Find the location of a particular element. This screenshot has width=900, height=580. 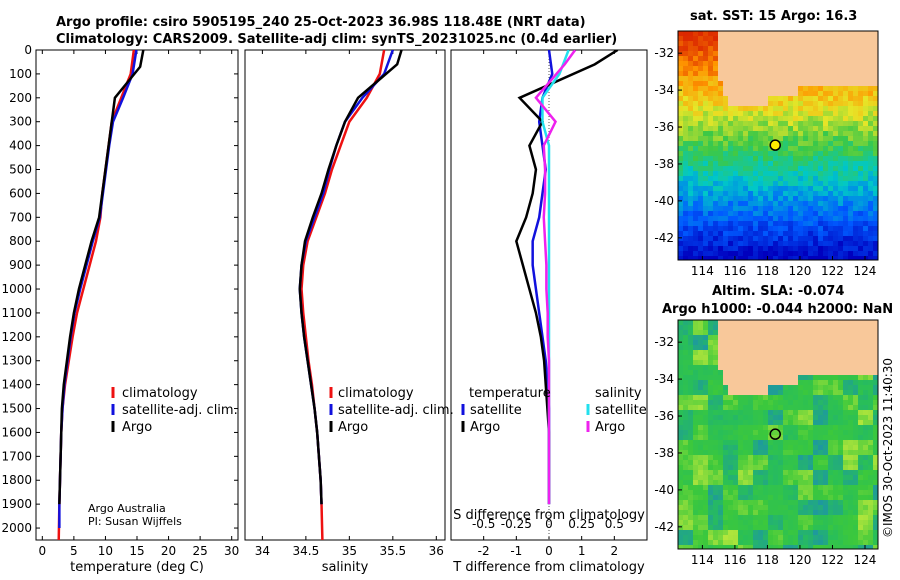

map-y-tick-label: -34 is located at coordinates (664, 90).